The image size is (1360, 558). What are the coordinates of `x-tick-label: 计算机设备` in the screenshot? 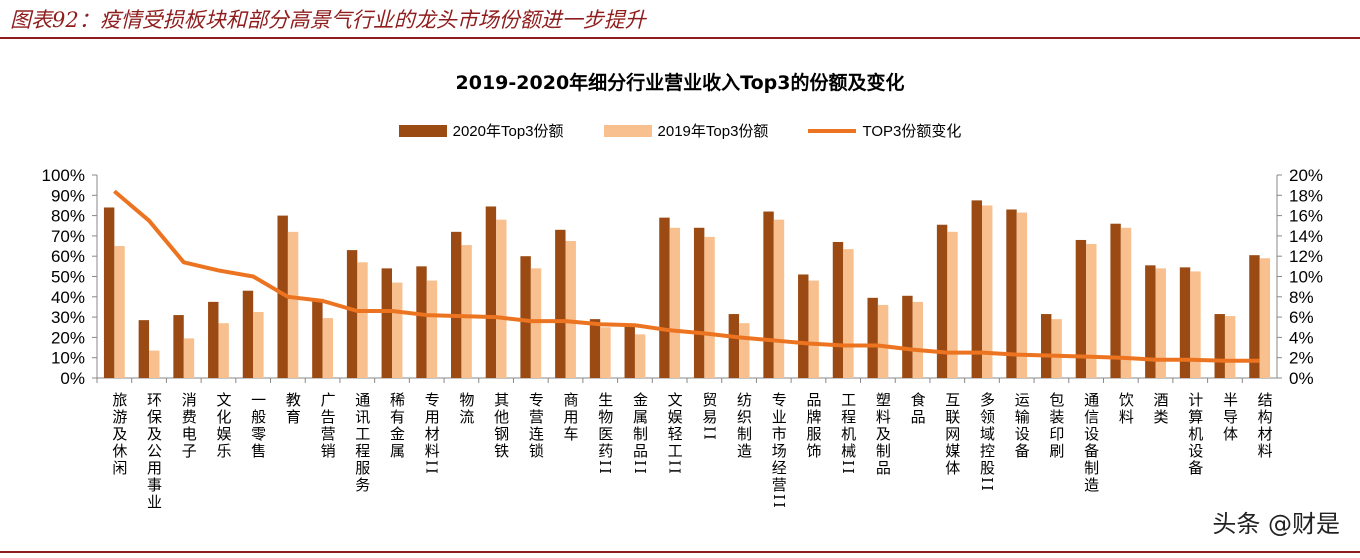 It's located at (1195, 434).